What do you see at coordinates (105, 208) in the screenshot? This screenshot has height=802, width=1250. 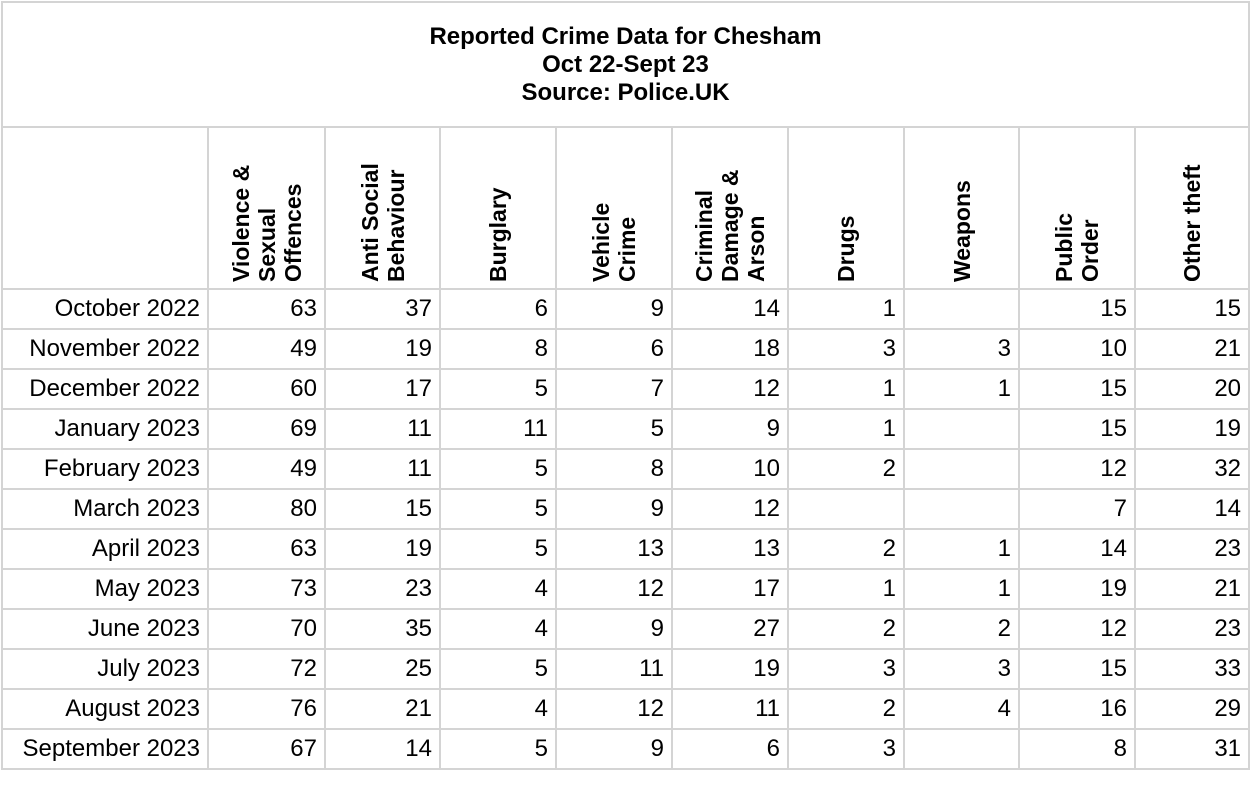 I see `corner-cell` at bounding box center [105, 208].